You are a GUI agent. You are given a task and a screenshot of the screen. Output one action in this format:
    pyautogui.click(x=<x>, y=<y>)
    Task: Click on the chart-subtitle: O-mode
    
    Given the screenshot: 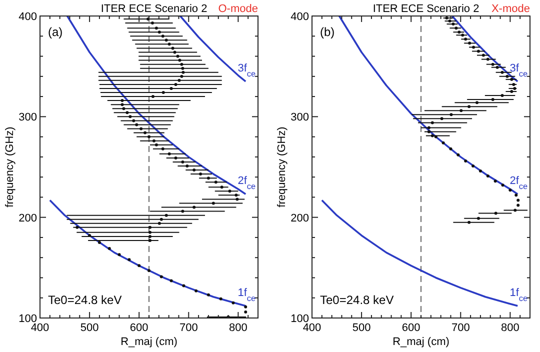 What is the action you would take?
    pyautogui.click(x=238, y=9)
    